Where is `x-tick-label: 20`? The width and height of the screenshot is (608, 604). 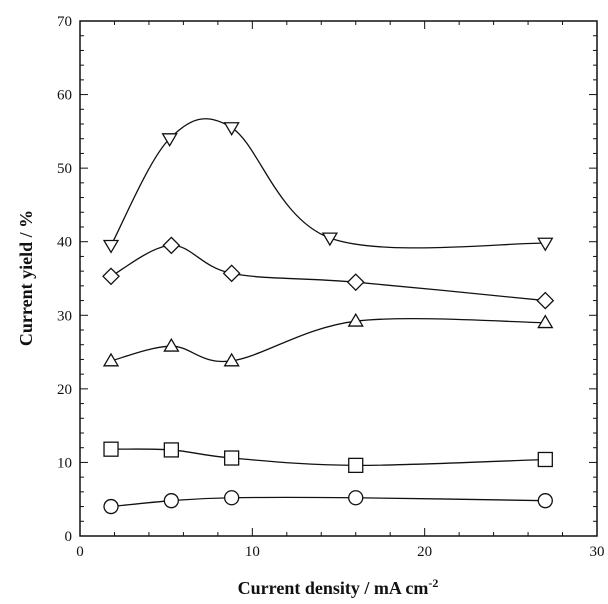
x-tick-label: 20 is located at coordinates (424, 552).